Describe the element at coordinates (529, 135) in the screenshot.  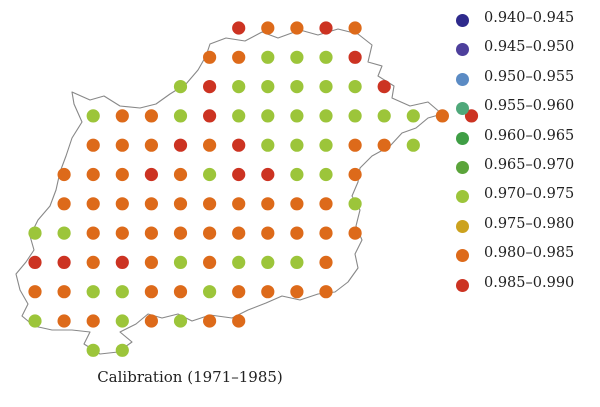
I see `legend-label: 0.960–0.965` at that location.